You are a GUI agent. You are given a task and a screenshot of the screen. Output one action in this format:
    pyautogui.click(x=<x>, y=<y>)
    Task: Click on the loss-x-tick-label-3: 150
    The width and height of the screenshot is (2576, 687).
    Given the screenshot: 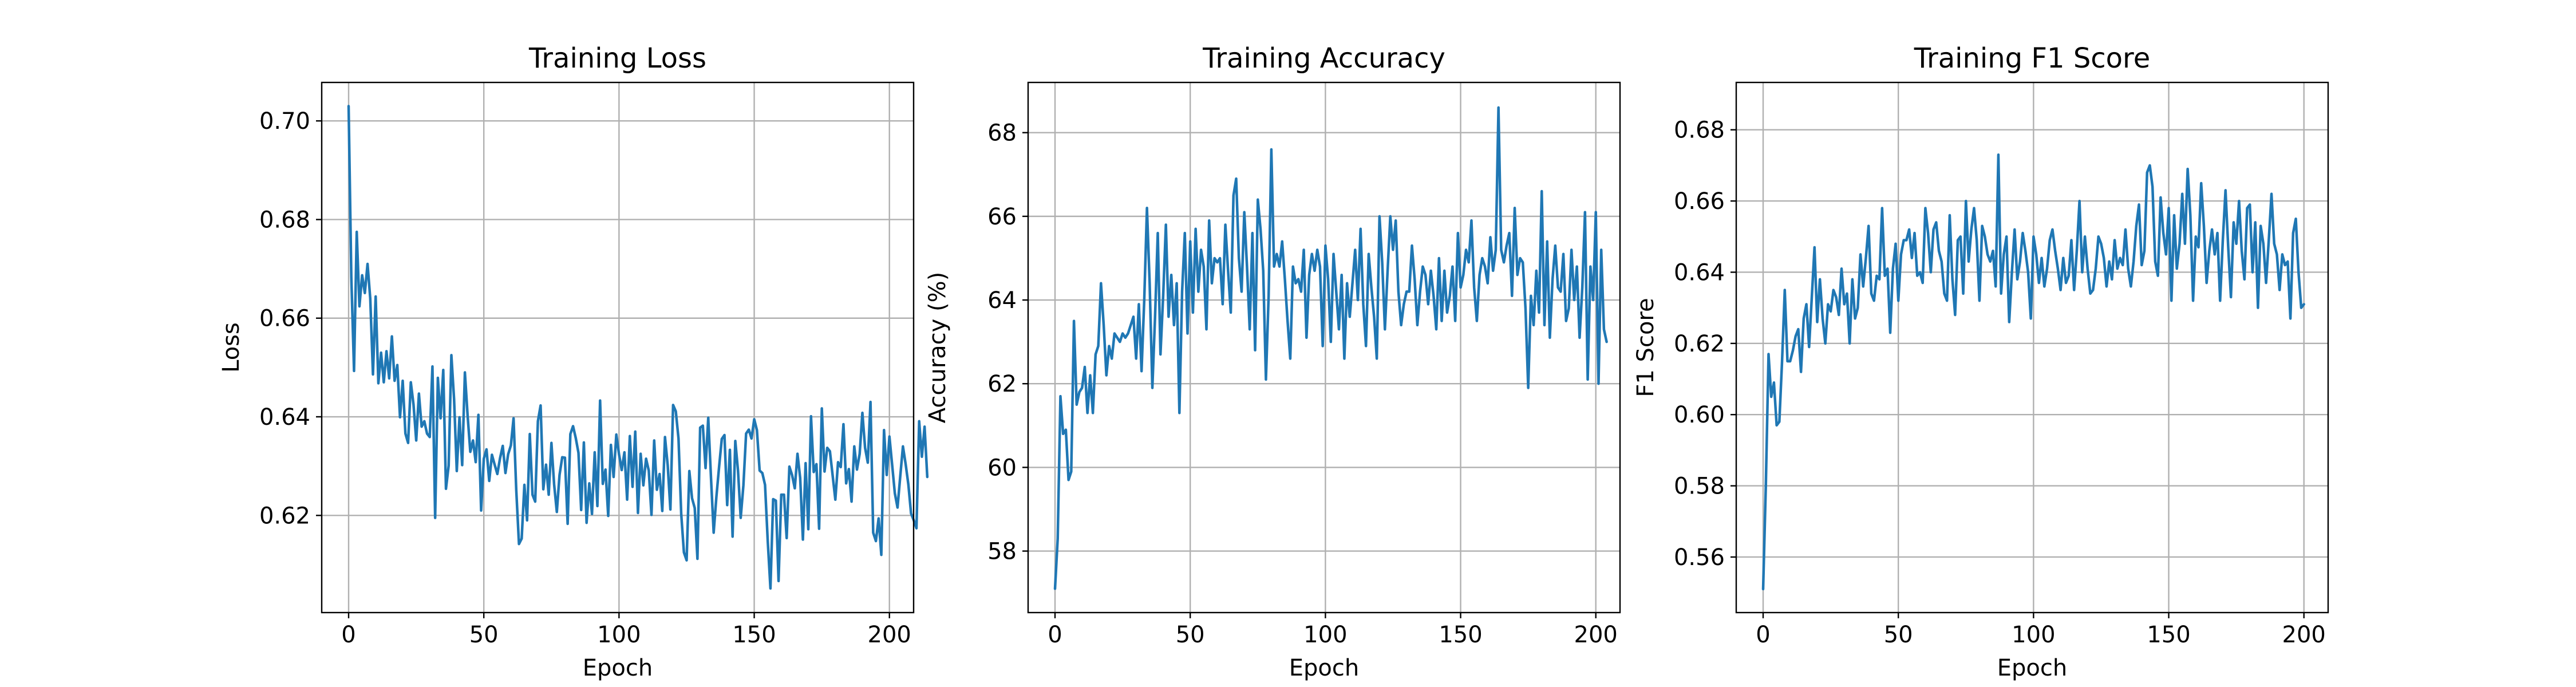 What is the action you would take?
    pyautogui.click(x=754, y=635)
    